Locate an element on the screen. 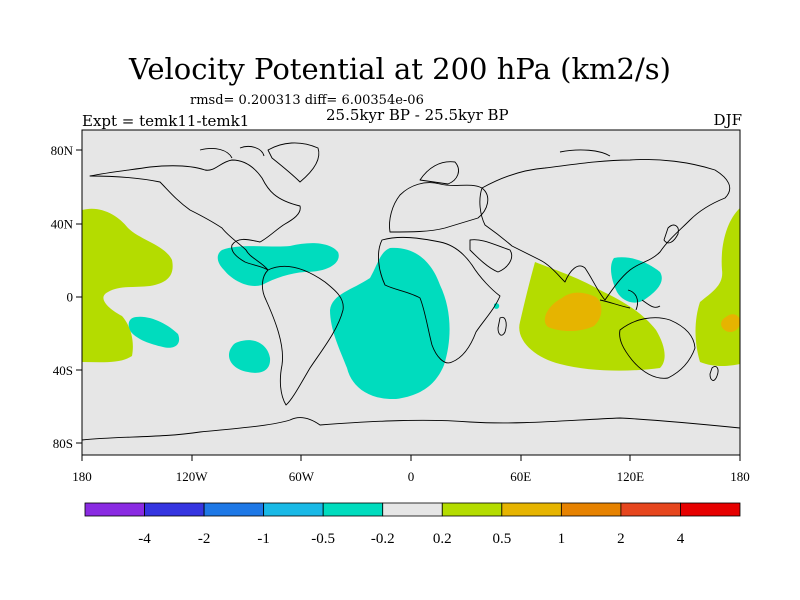 The width and height of the screenshot is (800, 600). negative-anomaly-maritime-continent is located at coordinates (636, 280).